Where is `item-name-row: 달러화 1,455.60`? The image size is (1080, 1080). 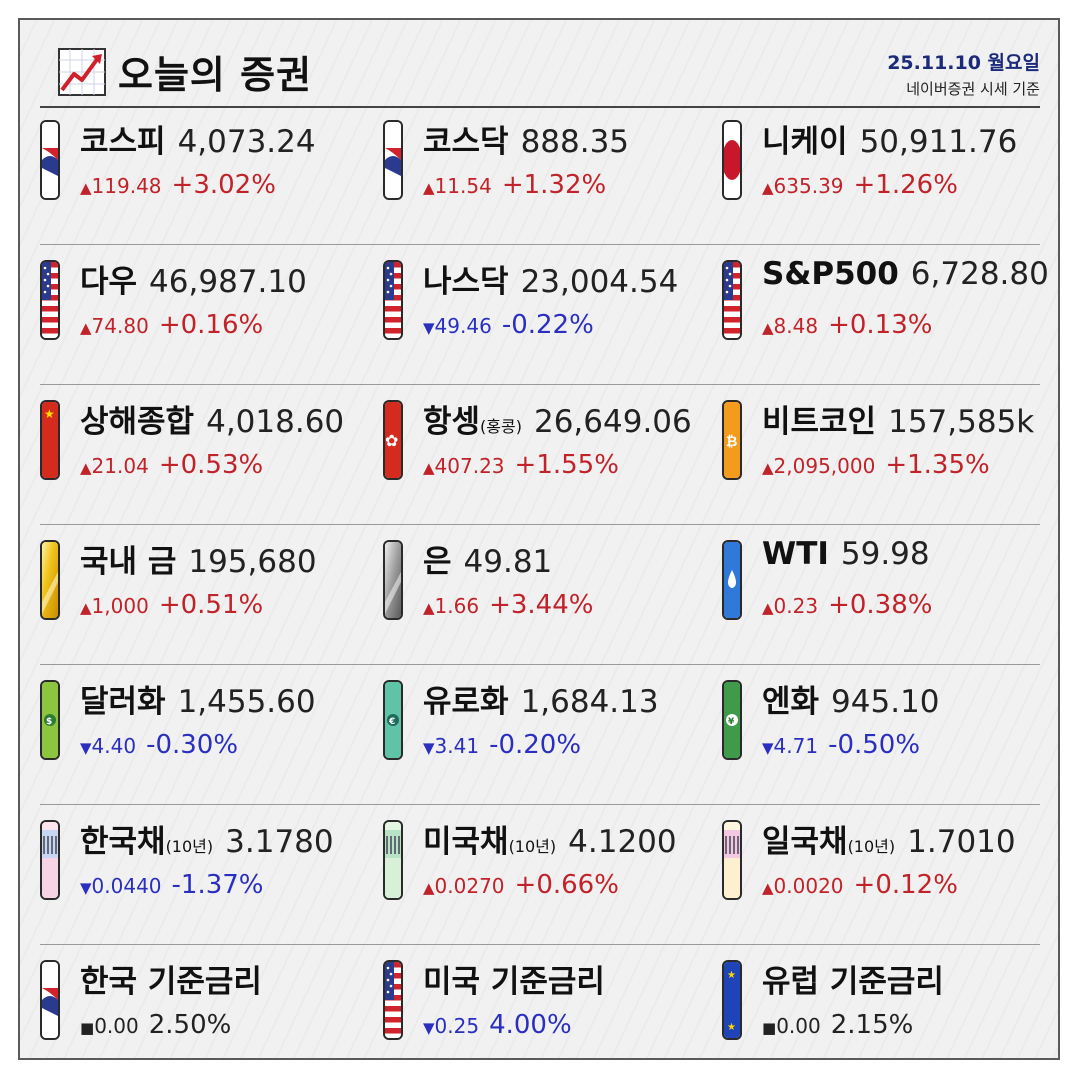
item-name-row: 달러화 1,455.60 is located at coordinates (198, 698).